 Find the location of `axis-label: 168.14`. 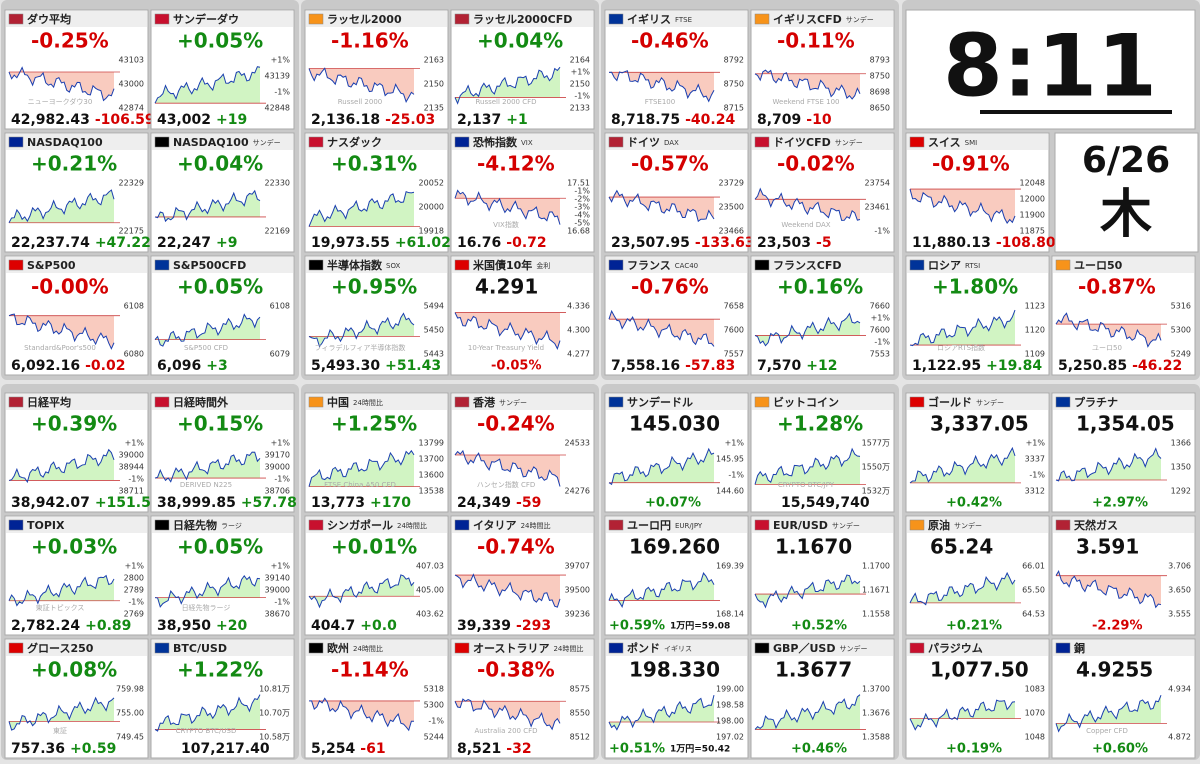

axis-label: 168.14 is located at coordinates (730, 614).